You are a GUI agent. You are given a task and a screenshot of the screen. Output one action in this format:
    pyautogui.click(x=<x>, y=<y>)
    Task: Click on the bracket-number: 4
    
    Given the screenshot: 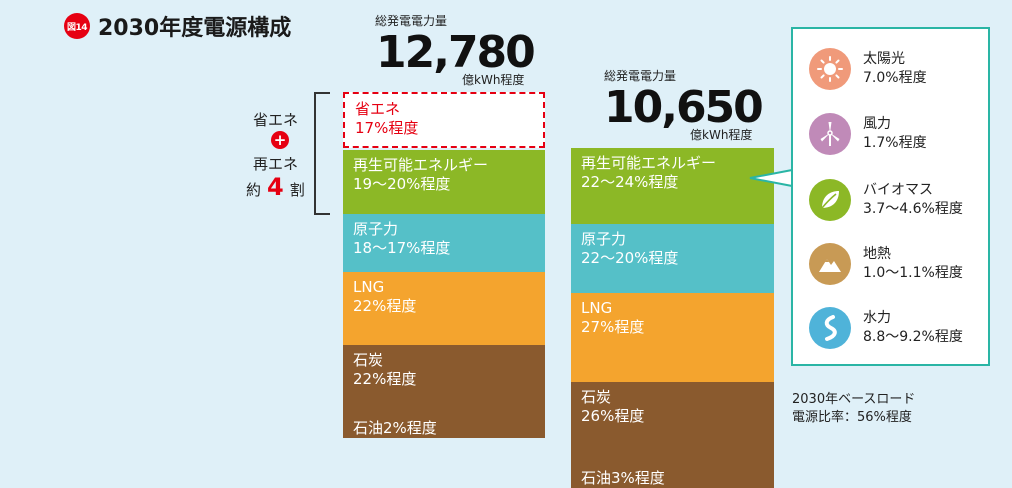 What is the action you would take?
    pyautogui.click(x=275, y=187)
    